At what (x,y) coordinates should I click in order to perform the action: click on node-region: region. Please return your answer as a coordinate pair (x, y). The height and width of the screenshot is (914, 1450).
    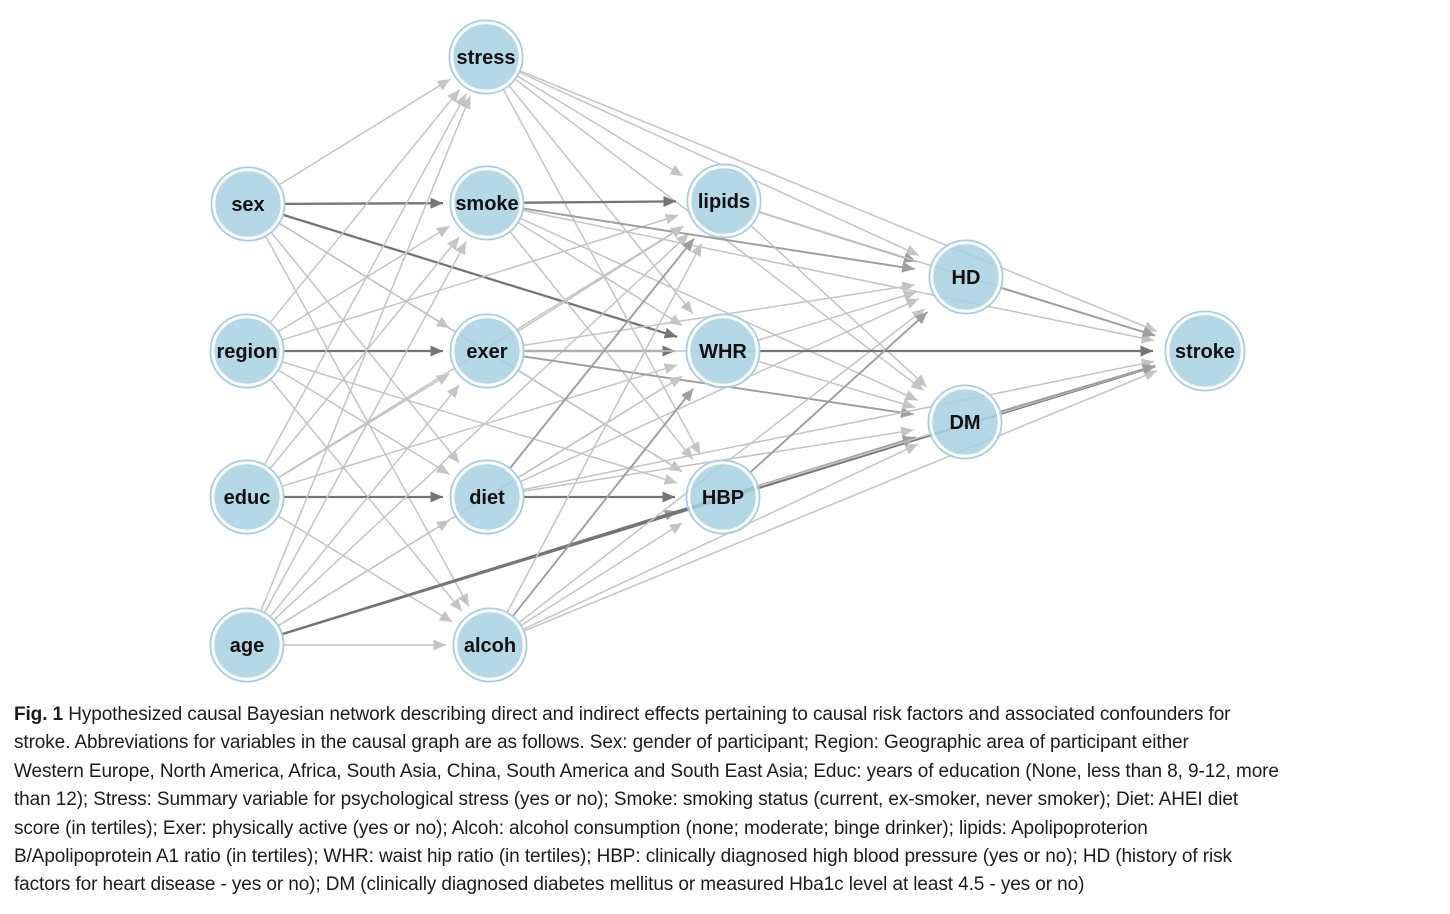
    Looking at the image, I should click on (247, 351).